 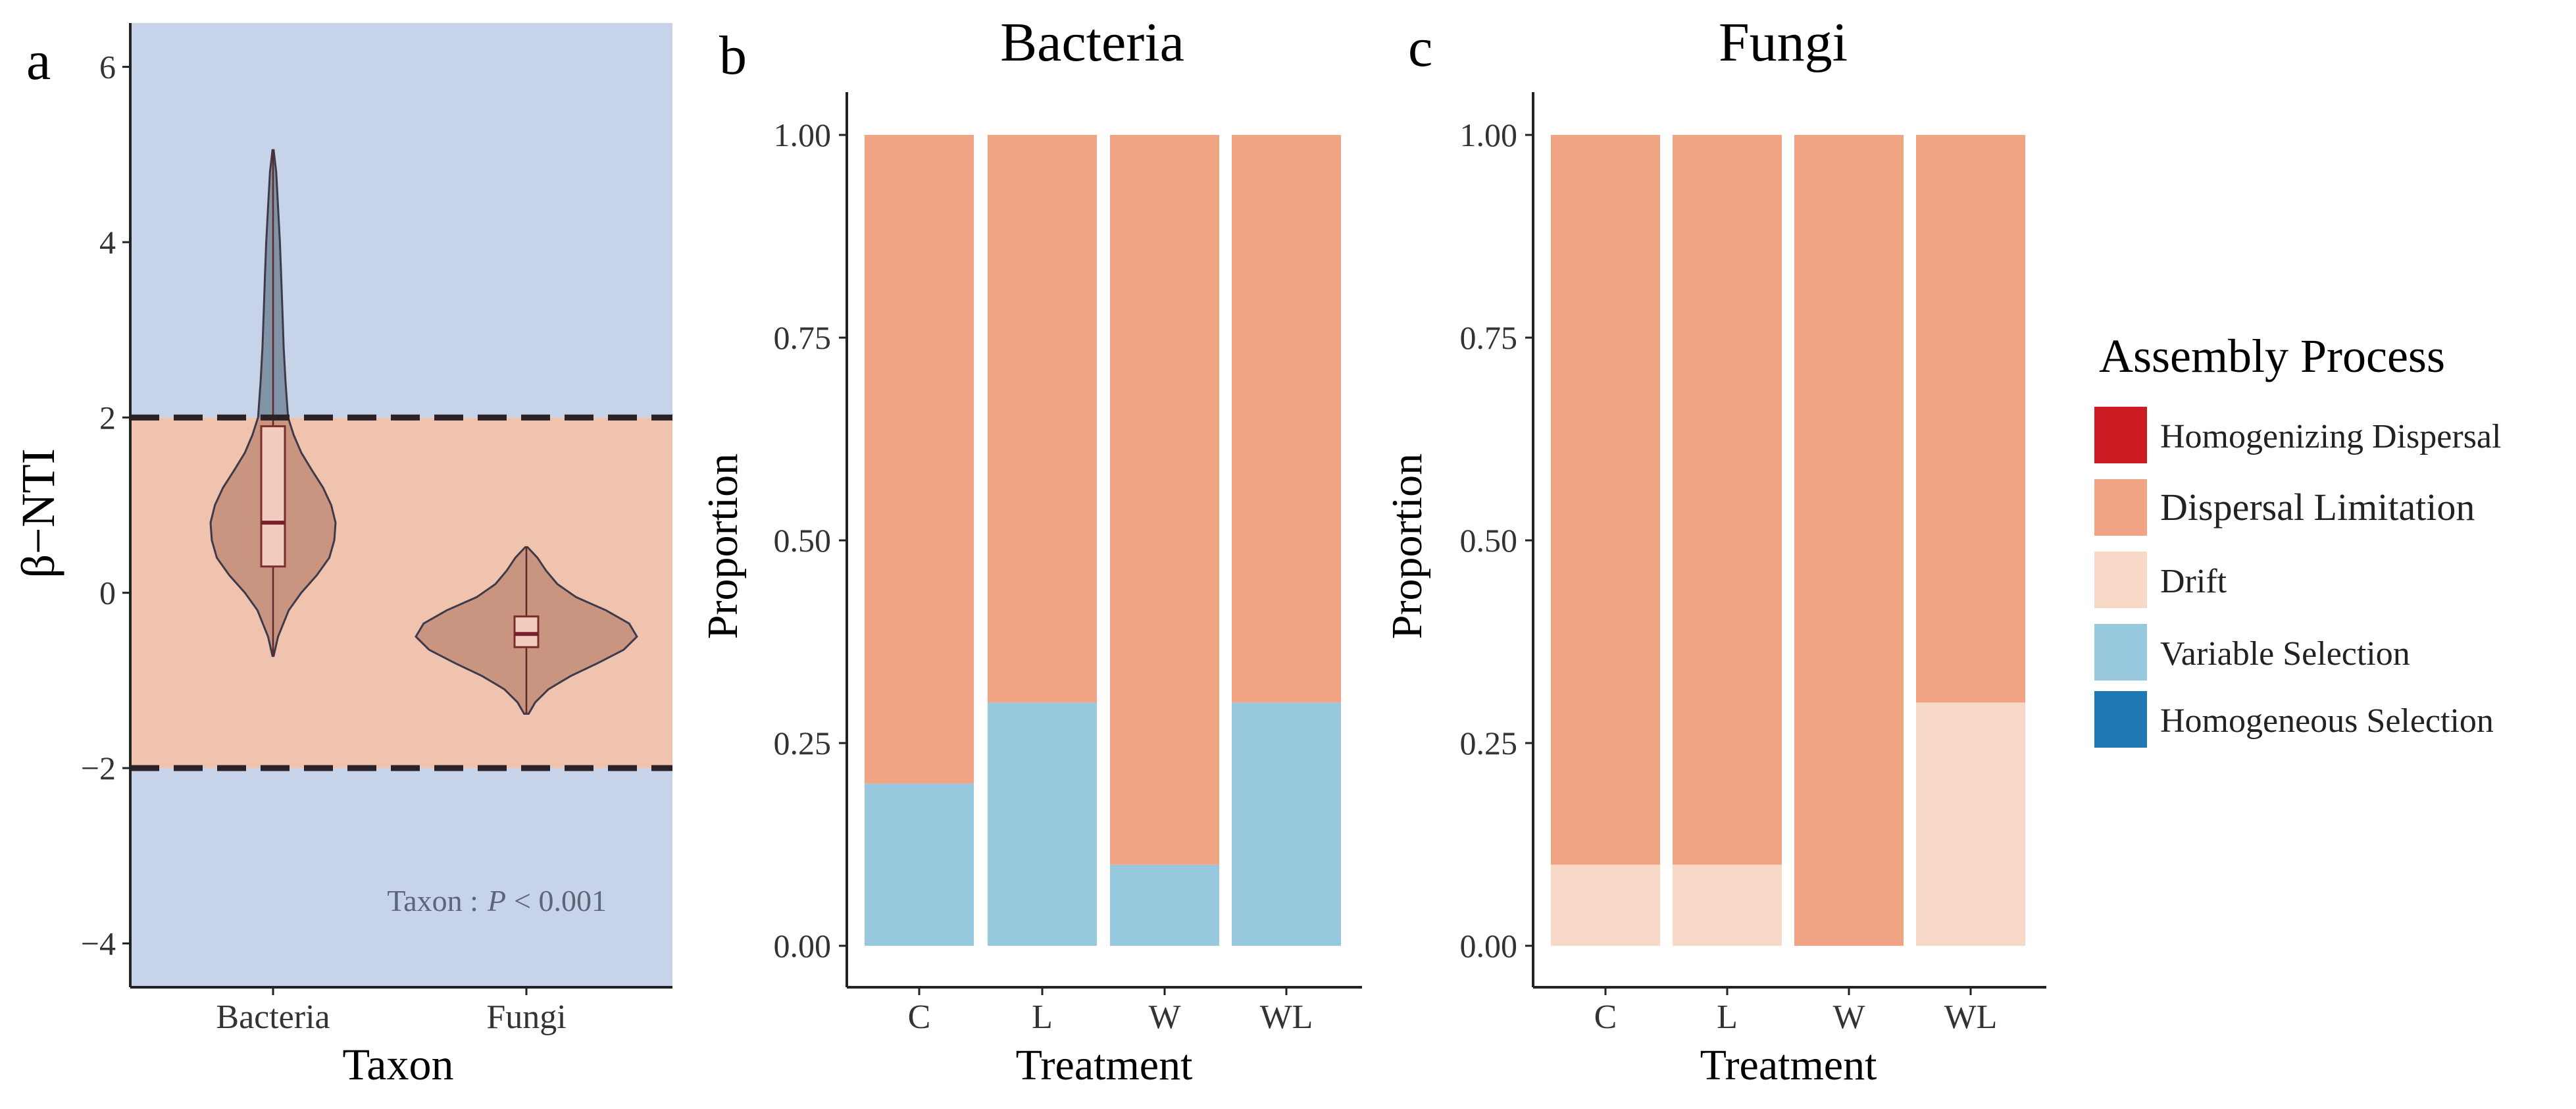 What do you see at coordinates (1042, 419) in the screenshot?
I see `b-bar-L-dispersal-limitation` at bounding box center [1042, 419].